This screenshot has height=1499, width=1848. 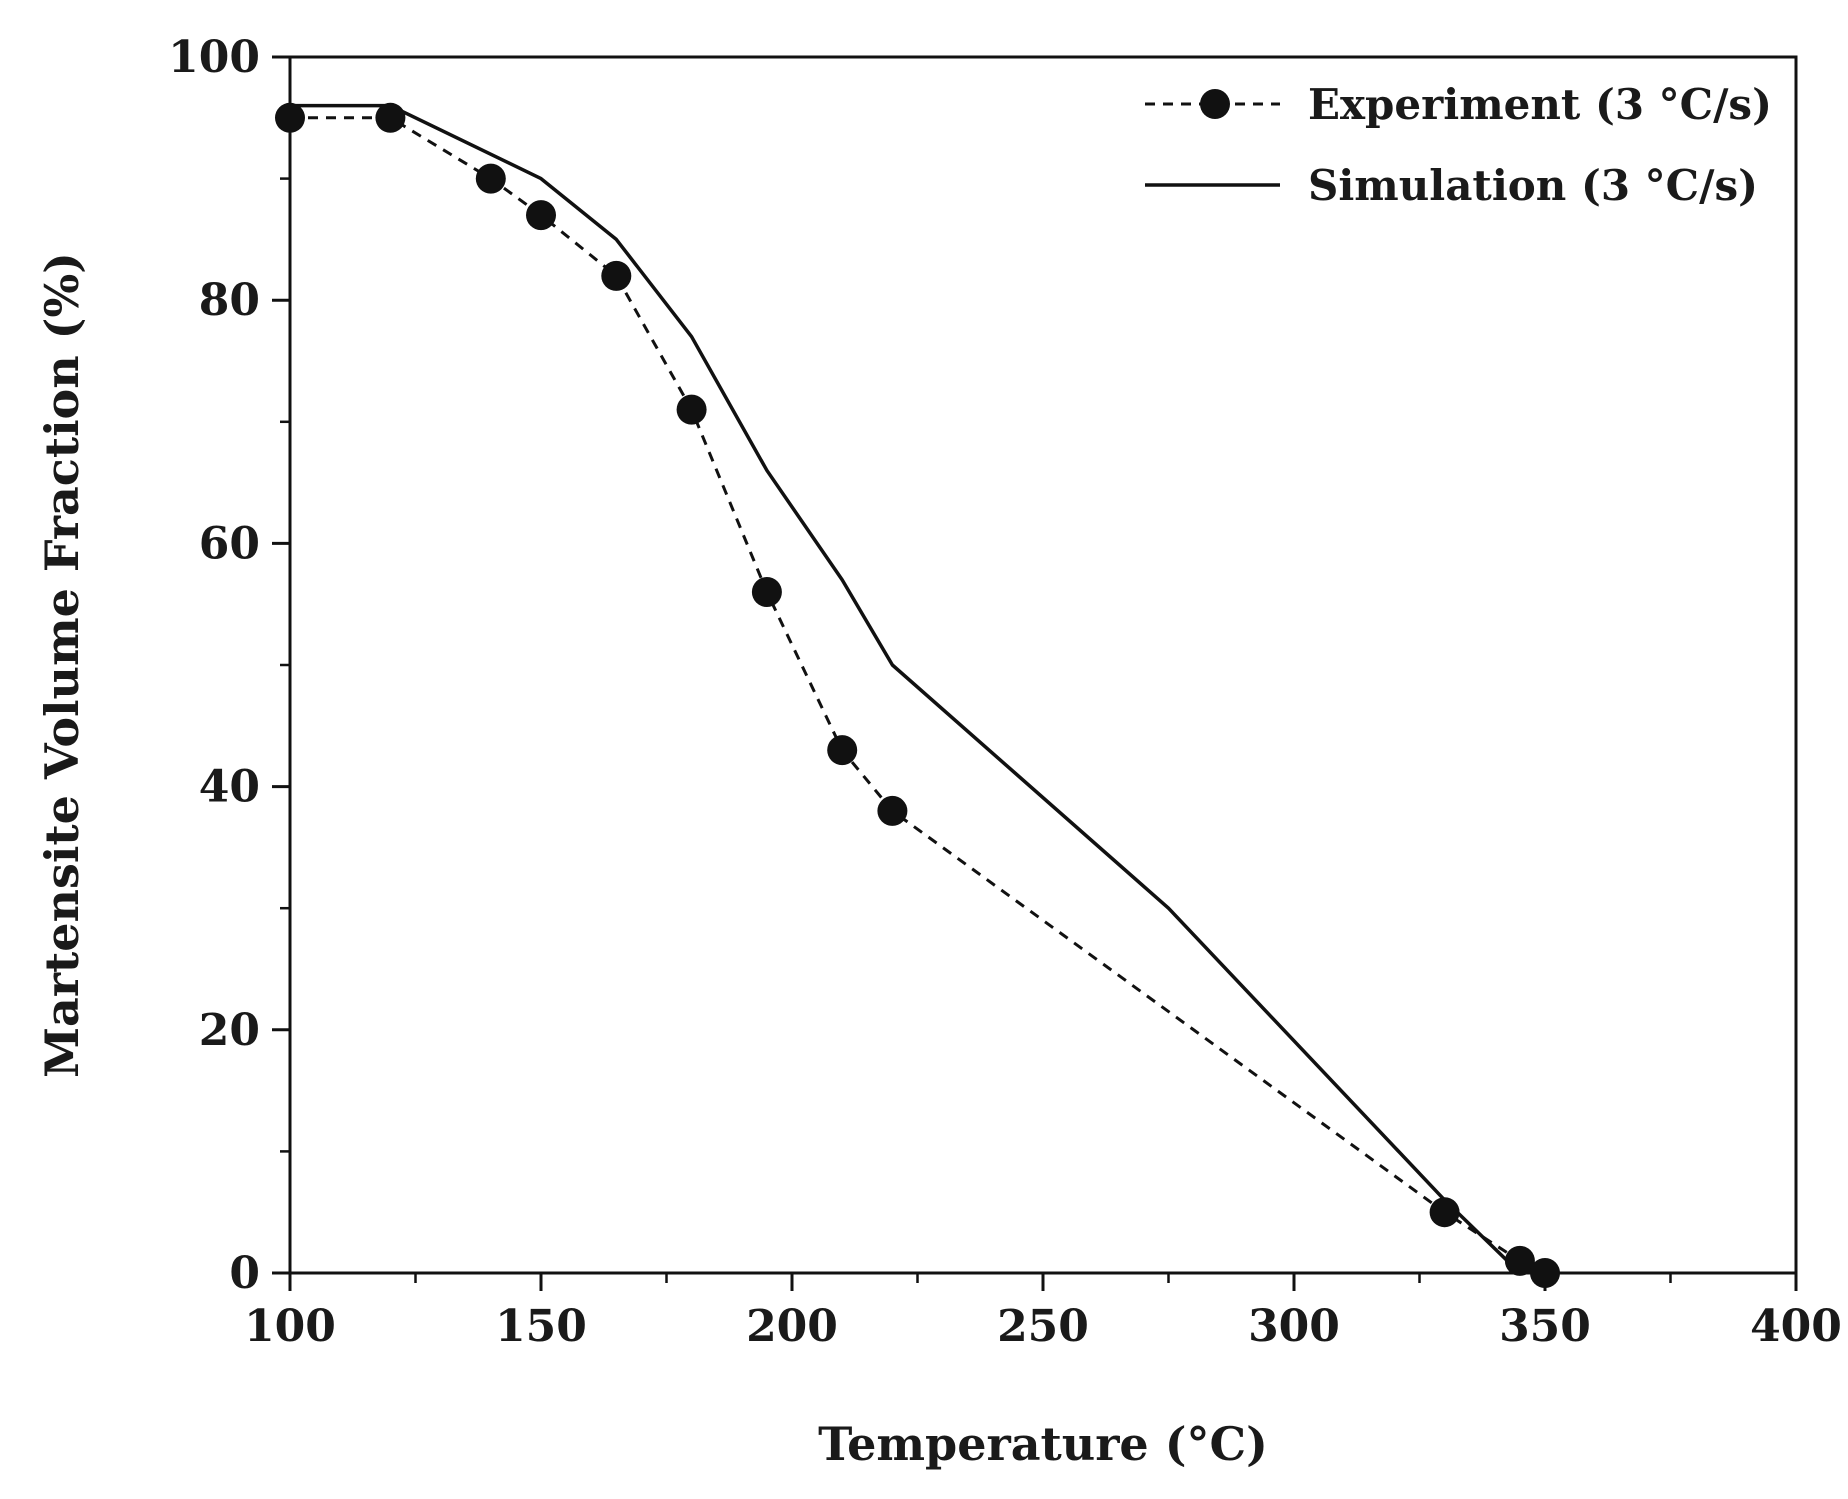 What do you see at coordinates (1043, 1326) in the screenshot?
I see `x-tick-label: 250` at bounding box center [1043, 1326].